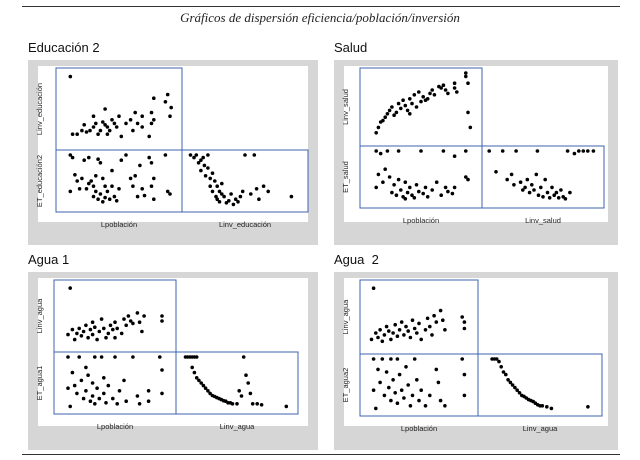 The image size is (640, 460). Describe the element at coordinates (39, 383) in the screenshot. I see `row-label: ET_agua1` at that location.